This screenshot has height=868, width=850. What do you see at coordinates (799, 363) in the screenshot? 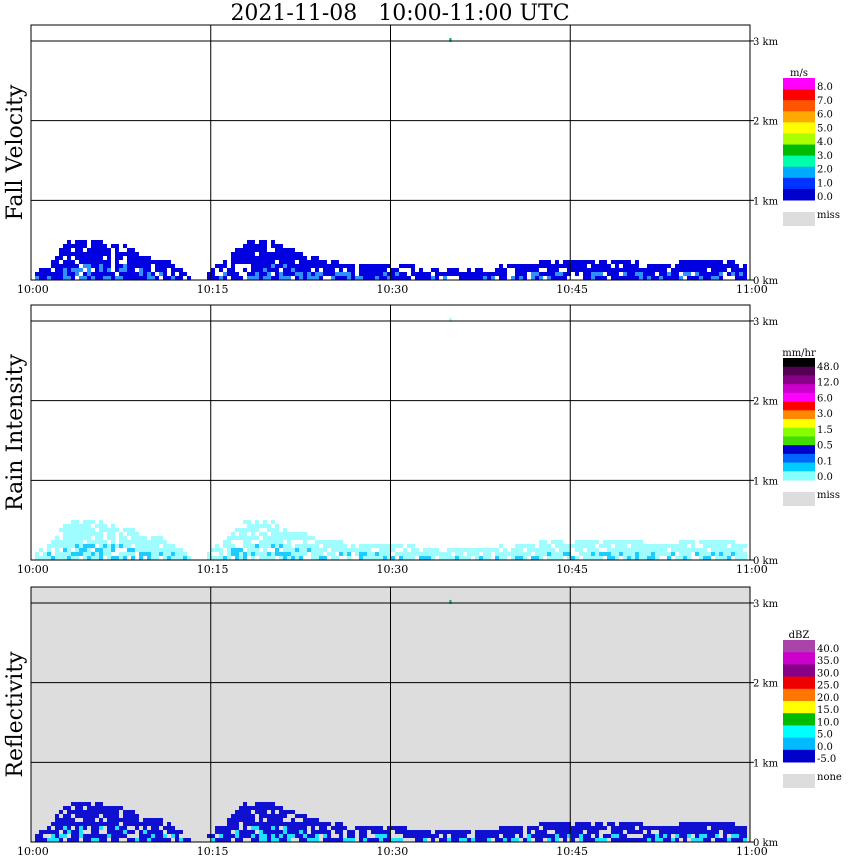
I see `colorbar-swatch` at bounding box center [799, 363].